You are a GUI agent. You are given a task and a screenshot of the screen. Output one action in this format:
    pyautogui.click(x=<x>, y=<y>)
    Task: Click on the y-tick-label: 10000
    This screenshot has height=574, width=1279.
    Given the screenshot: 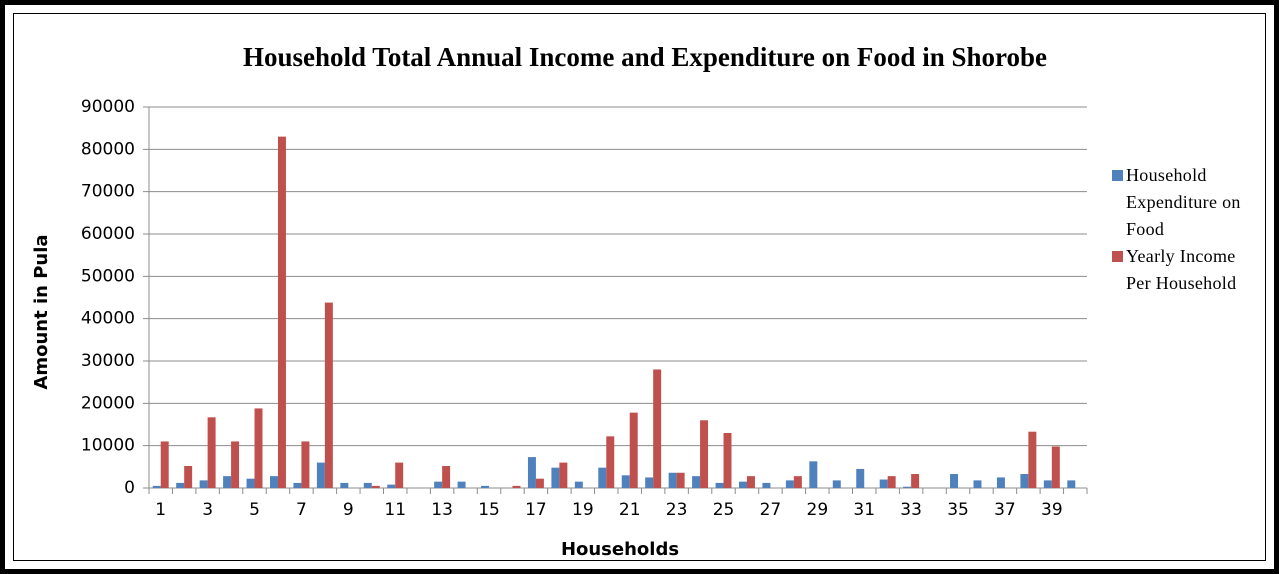 What is the action you would take?
    pyautogui.click(x=108, y=446)
    